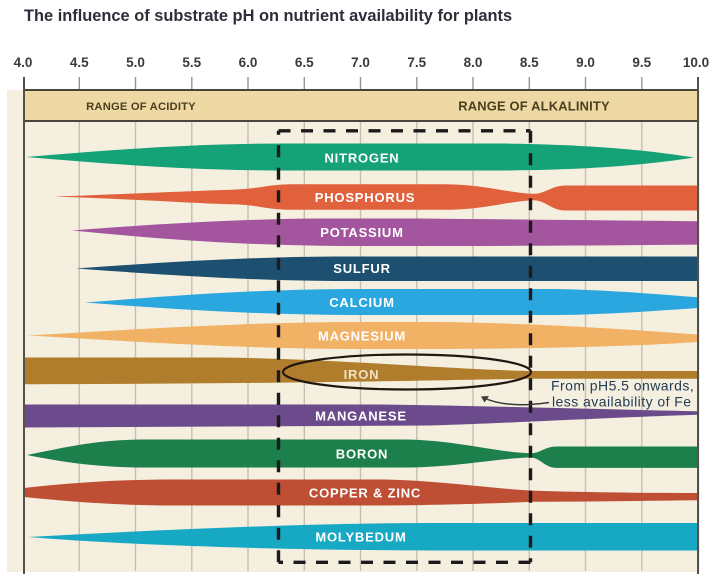  What do you see at coordinates (365, 492) in the screenshot?
I see `svg-text: COPPER & ZINC` at bounding box center [365, 492].